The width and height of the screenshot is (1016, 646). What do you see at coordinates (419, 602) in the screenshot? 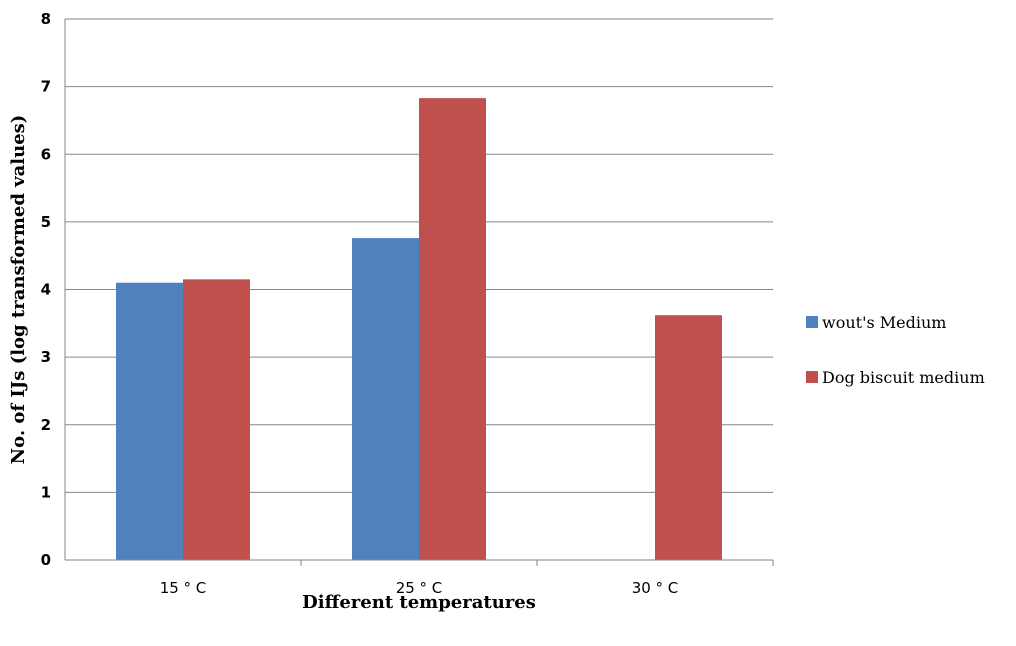
I see `x-axis-title: Different temperatures` at bounding box center [419, 602].